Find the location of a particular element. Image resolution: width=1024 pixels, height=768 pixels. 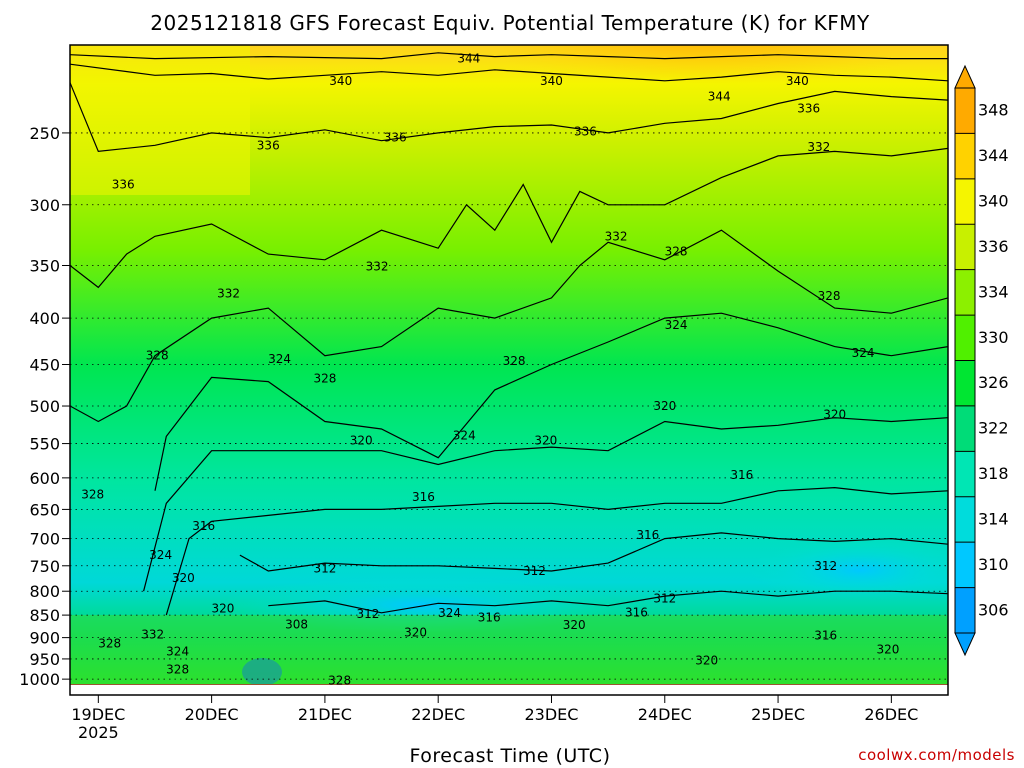

low-level-green-band is located at coordinates (509, 650).